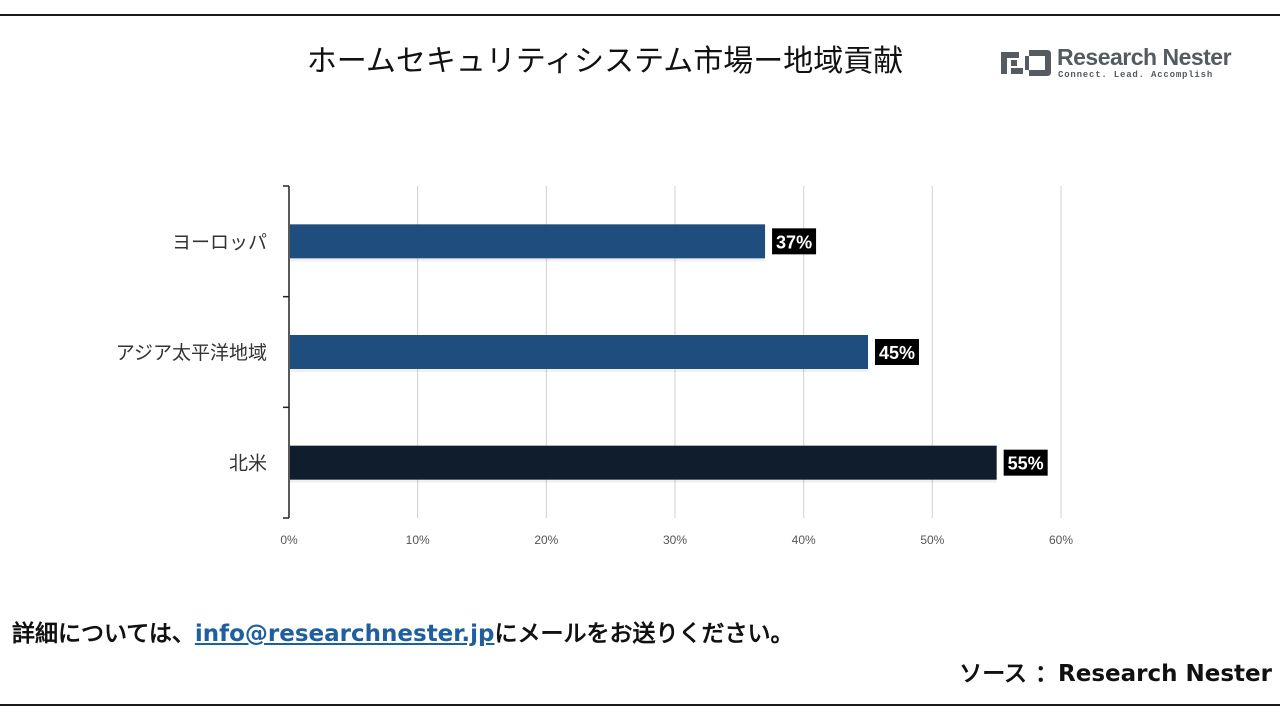  I want to click on source-credit: ソース ：Research Nester, so click(1115, 674).